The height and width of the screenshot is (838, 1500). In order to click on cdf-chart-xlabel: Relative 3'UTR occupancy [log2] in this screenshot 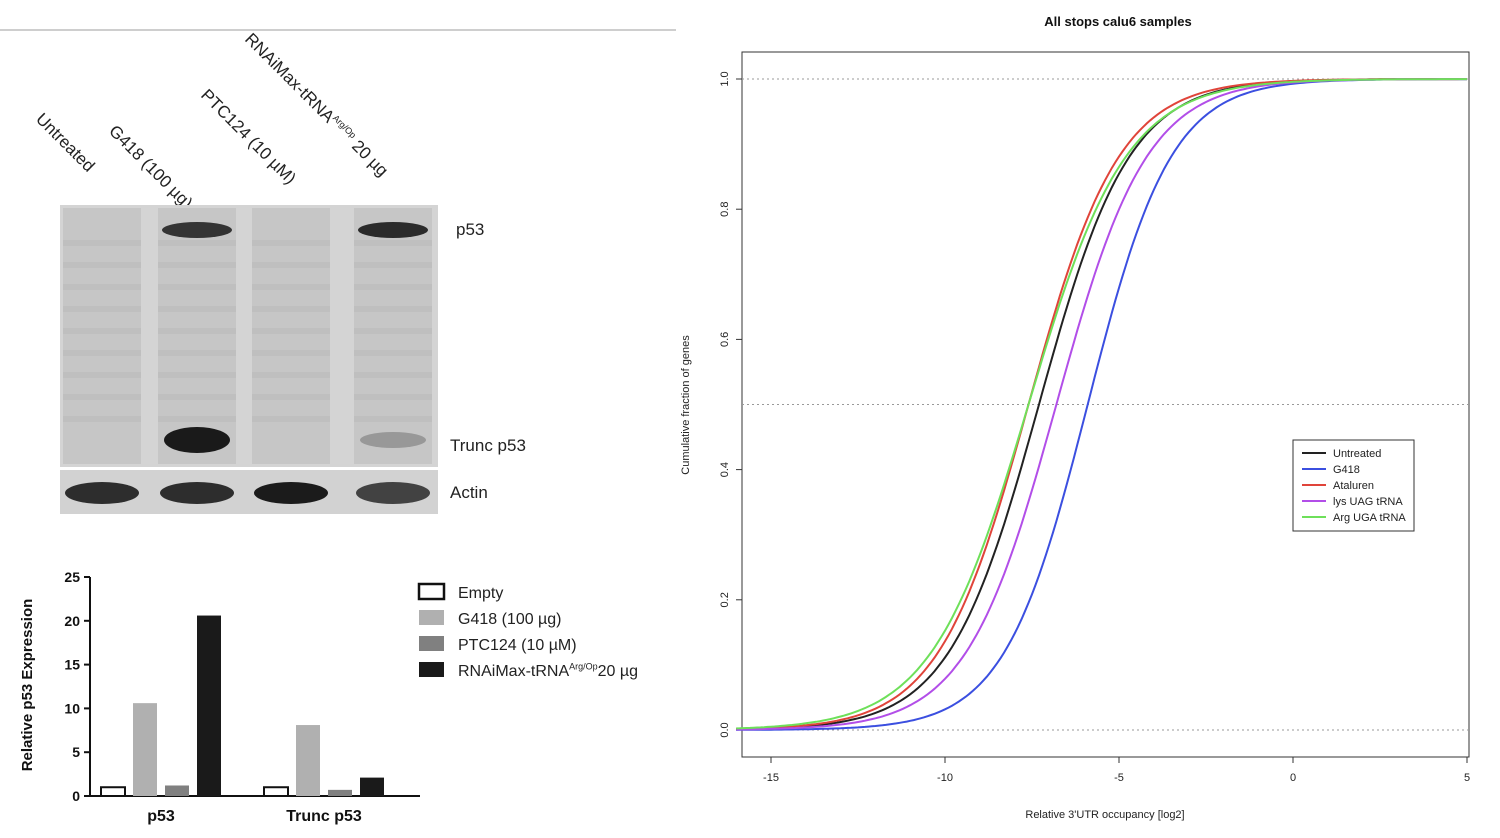, I will do `click(1104, 815)`.